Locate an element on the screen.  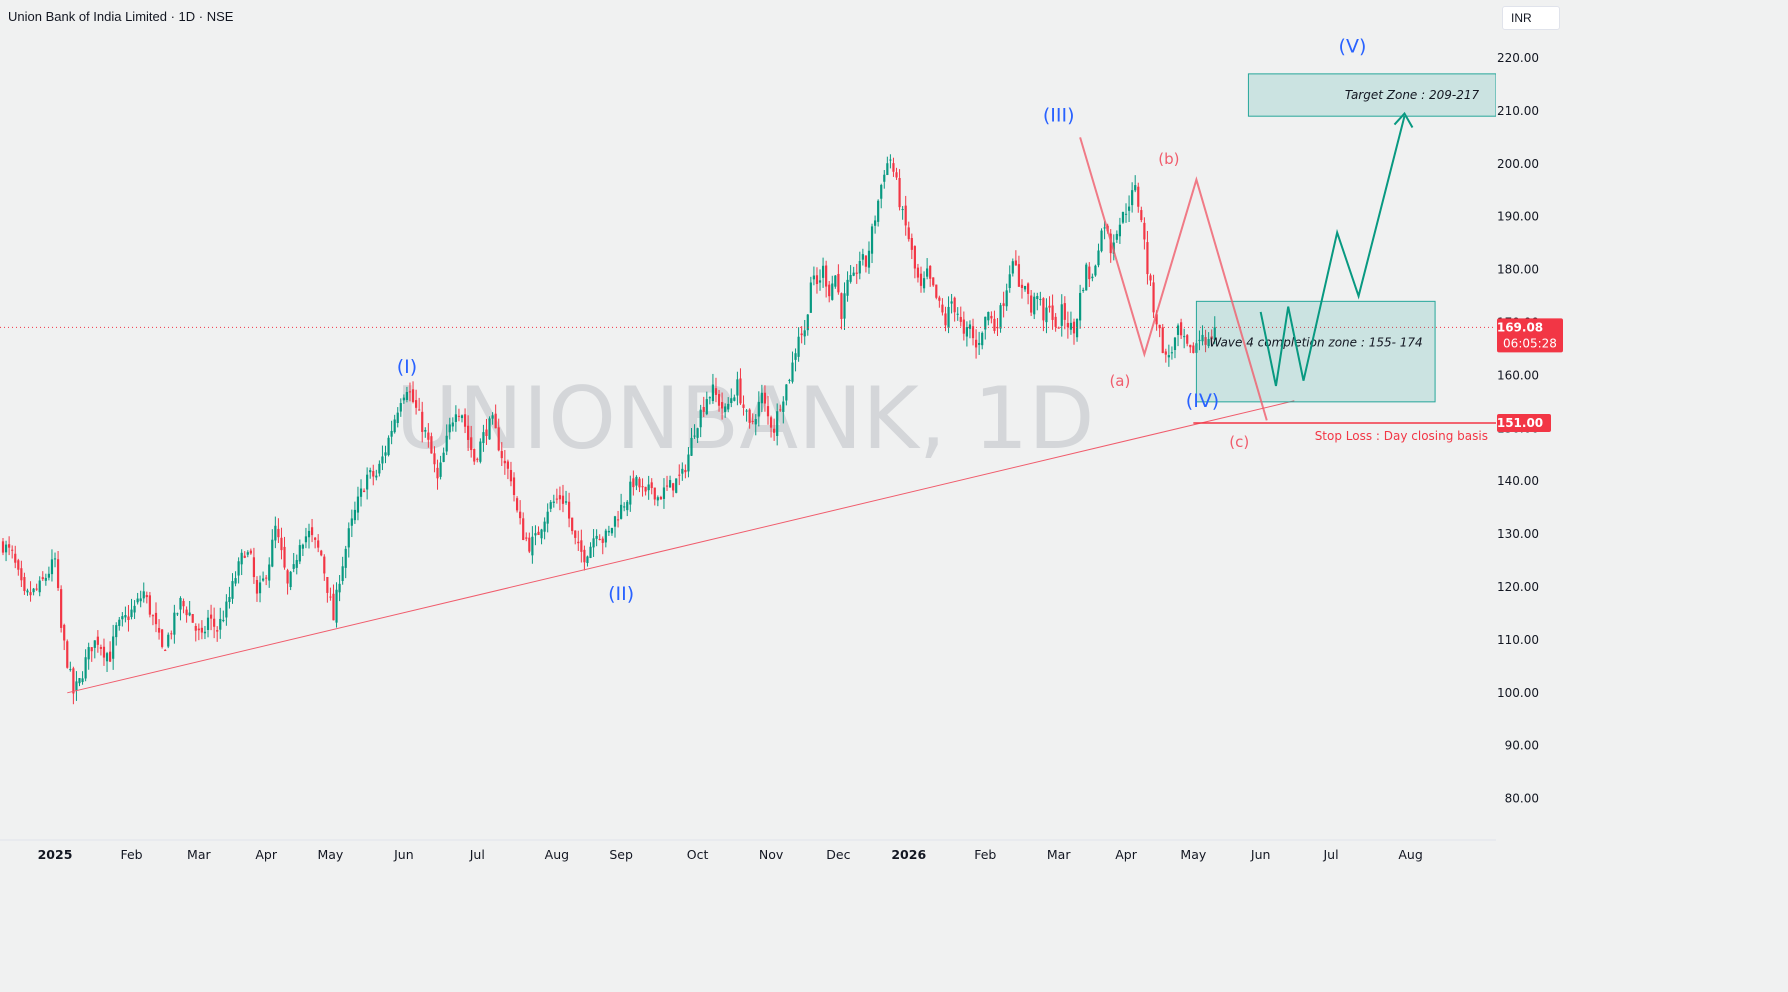
wave-label: (V) is located at coordinates (1353, 47).